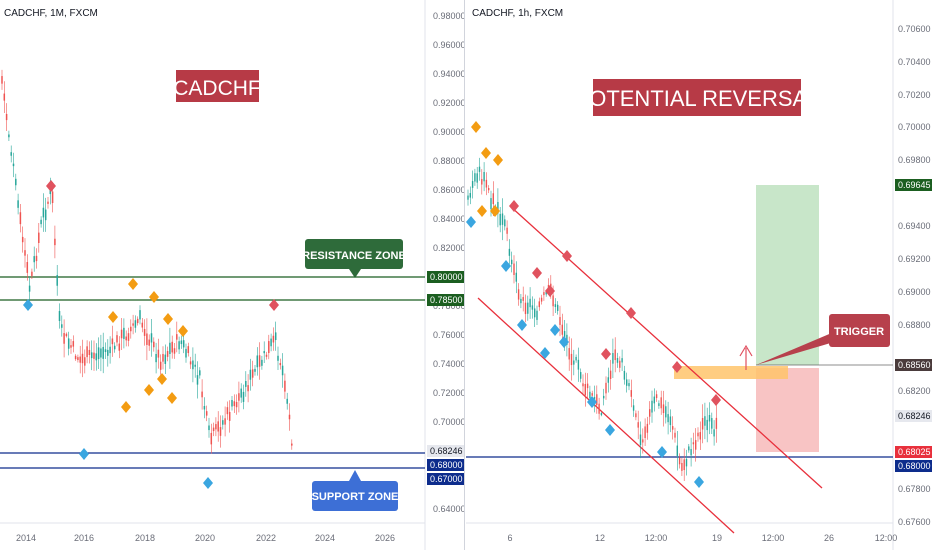 The height and width of the screenshot is (550, 932). What do you see at coordinates (51, 13) in the screenshot?
I see `left-ticker-label: CADCHF, 1M, FXCM` at bounding box center [51, 13].